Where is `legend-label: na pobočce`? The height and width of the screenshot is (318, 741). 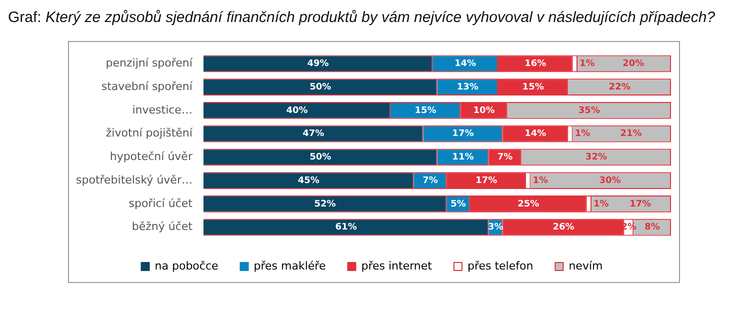
legend-label: na pobočce is located at coordinates (186, 265).